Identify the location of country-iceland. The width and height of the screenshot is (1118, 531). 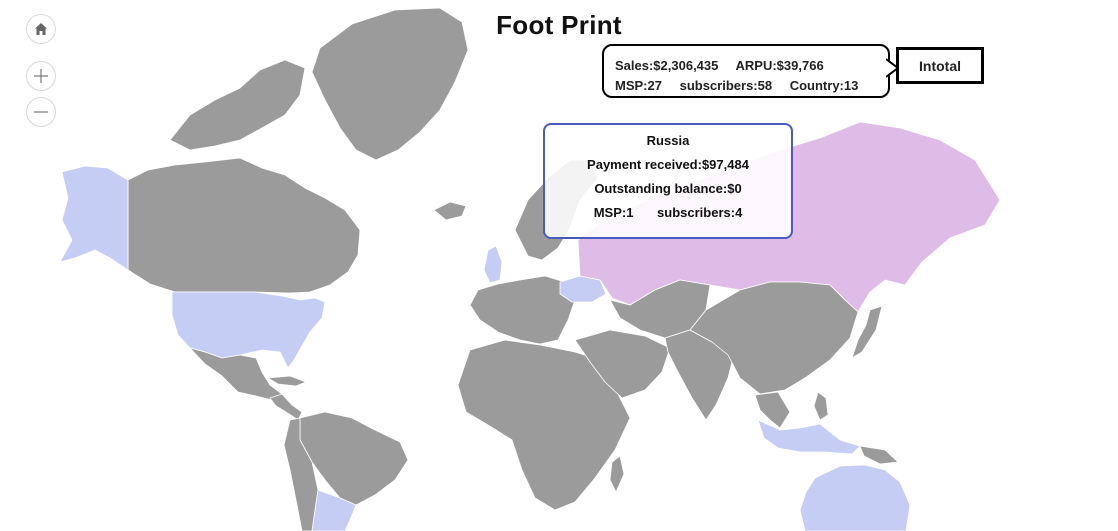
(450, 211).